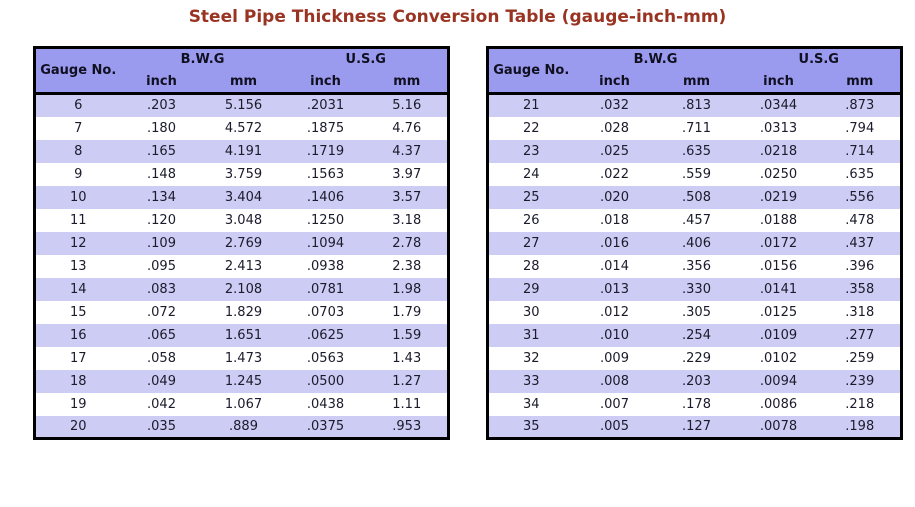 Image resolution: width=915 pixels, height=507 pixels. What do you see at coordinates (860, 151) in the screenshot?
I see `value-cell: .714` at bounding box center [860, 151].